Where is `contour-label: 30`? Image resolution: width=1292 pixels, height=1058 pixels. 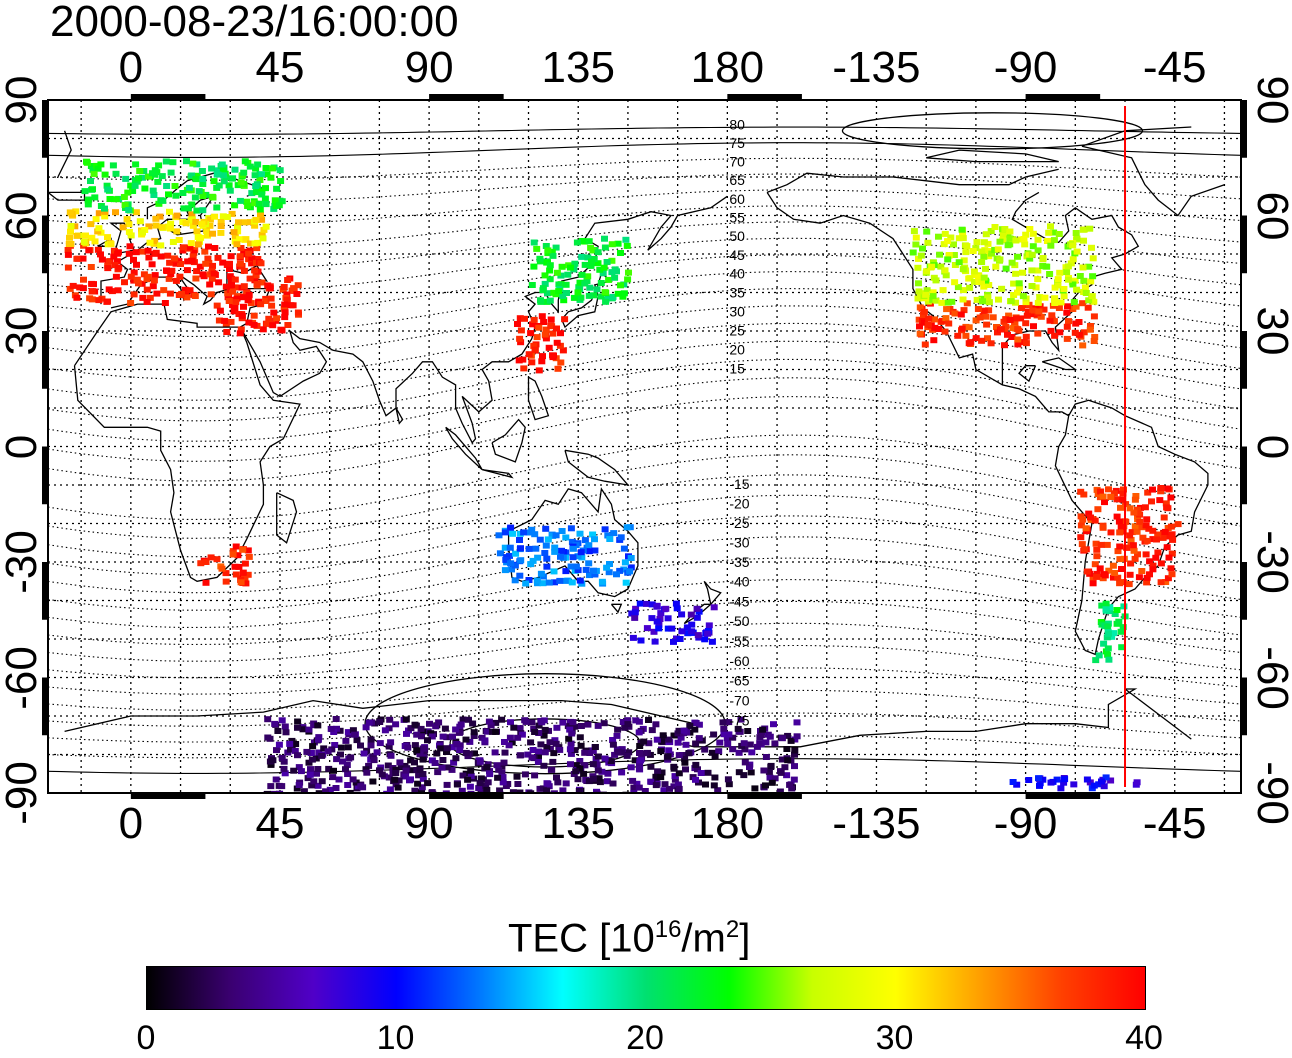
contour-label: 30 is located at coordinates (737, 311).